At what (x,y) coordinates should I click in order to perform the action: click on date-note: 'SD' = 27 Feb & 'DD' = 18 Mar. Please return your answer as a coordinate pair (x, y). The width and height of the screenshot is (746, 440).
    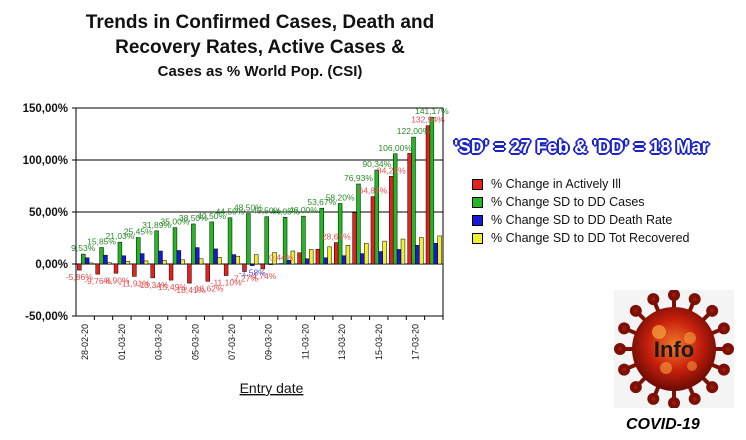
    Looking at the image, I should click on (581, 147).